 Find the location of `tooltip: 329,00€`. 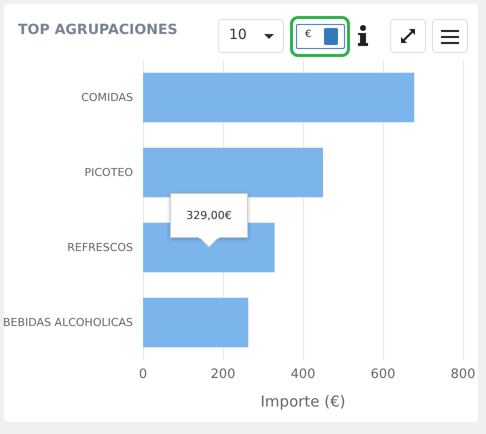

tooltip: 329,00€ is located at coordinates (209, 221).